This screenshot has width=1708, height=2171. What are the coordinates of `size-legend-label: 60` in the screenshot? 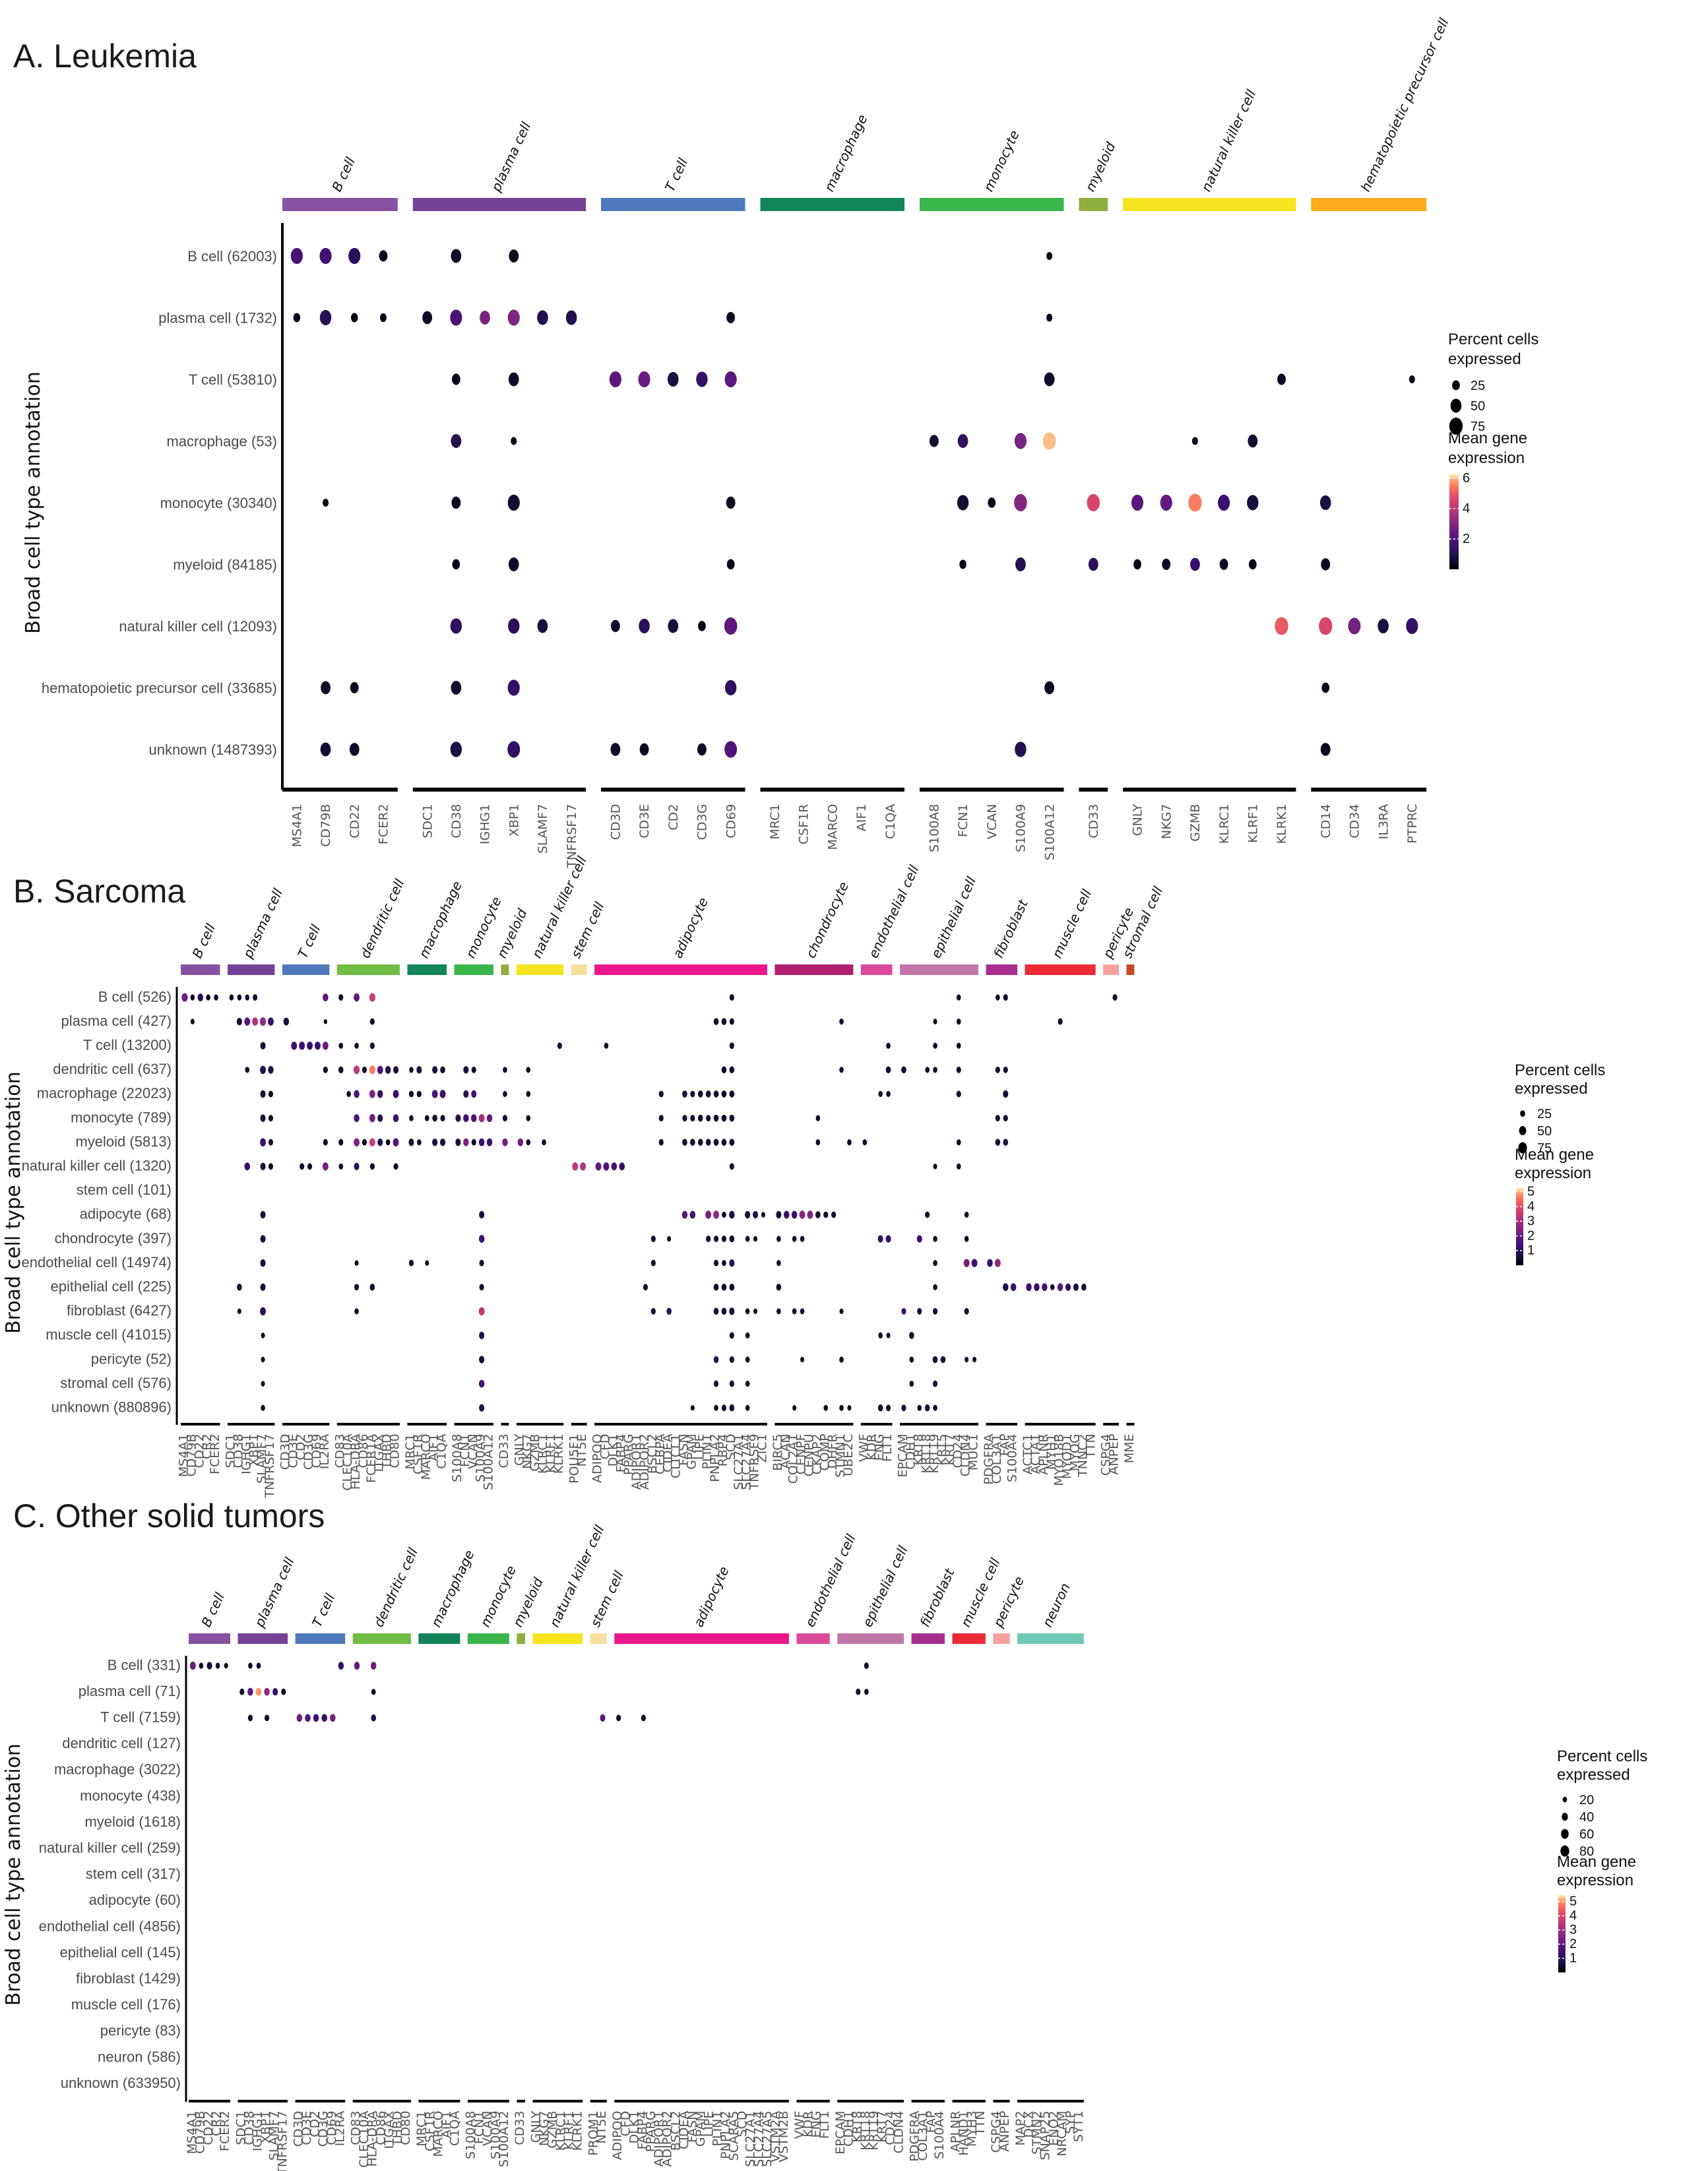 It's located at (1587, 1834).